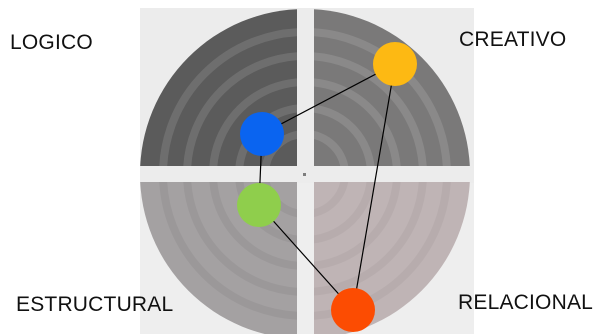  Describe the element at coordinates (395, 64) in the screenshot. I see `node-creativo` at that location.